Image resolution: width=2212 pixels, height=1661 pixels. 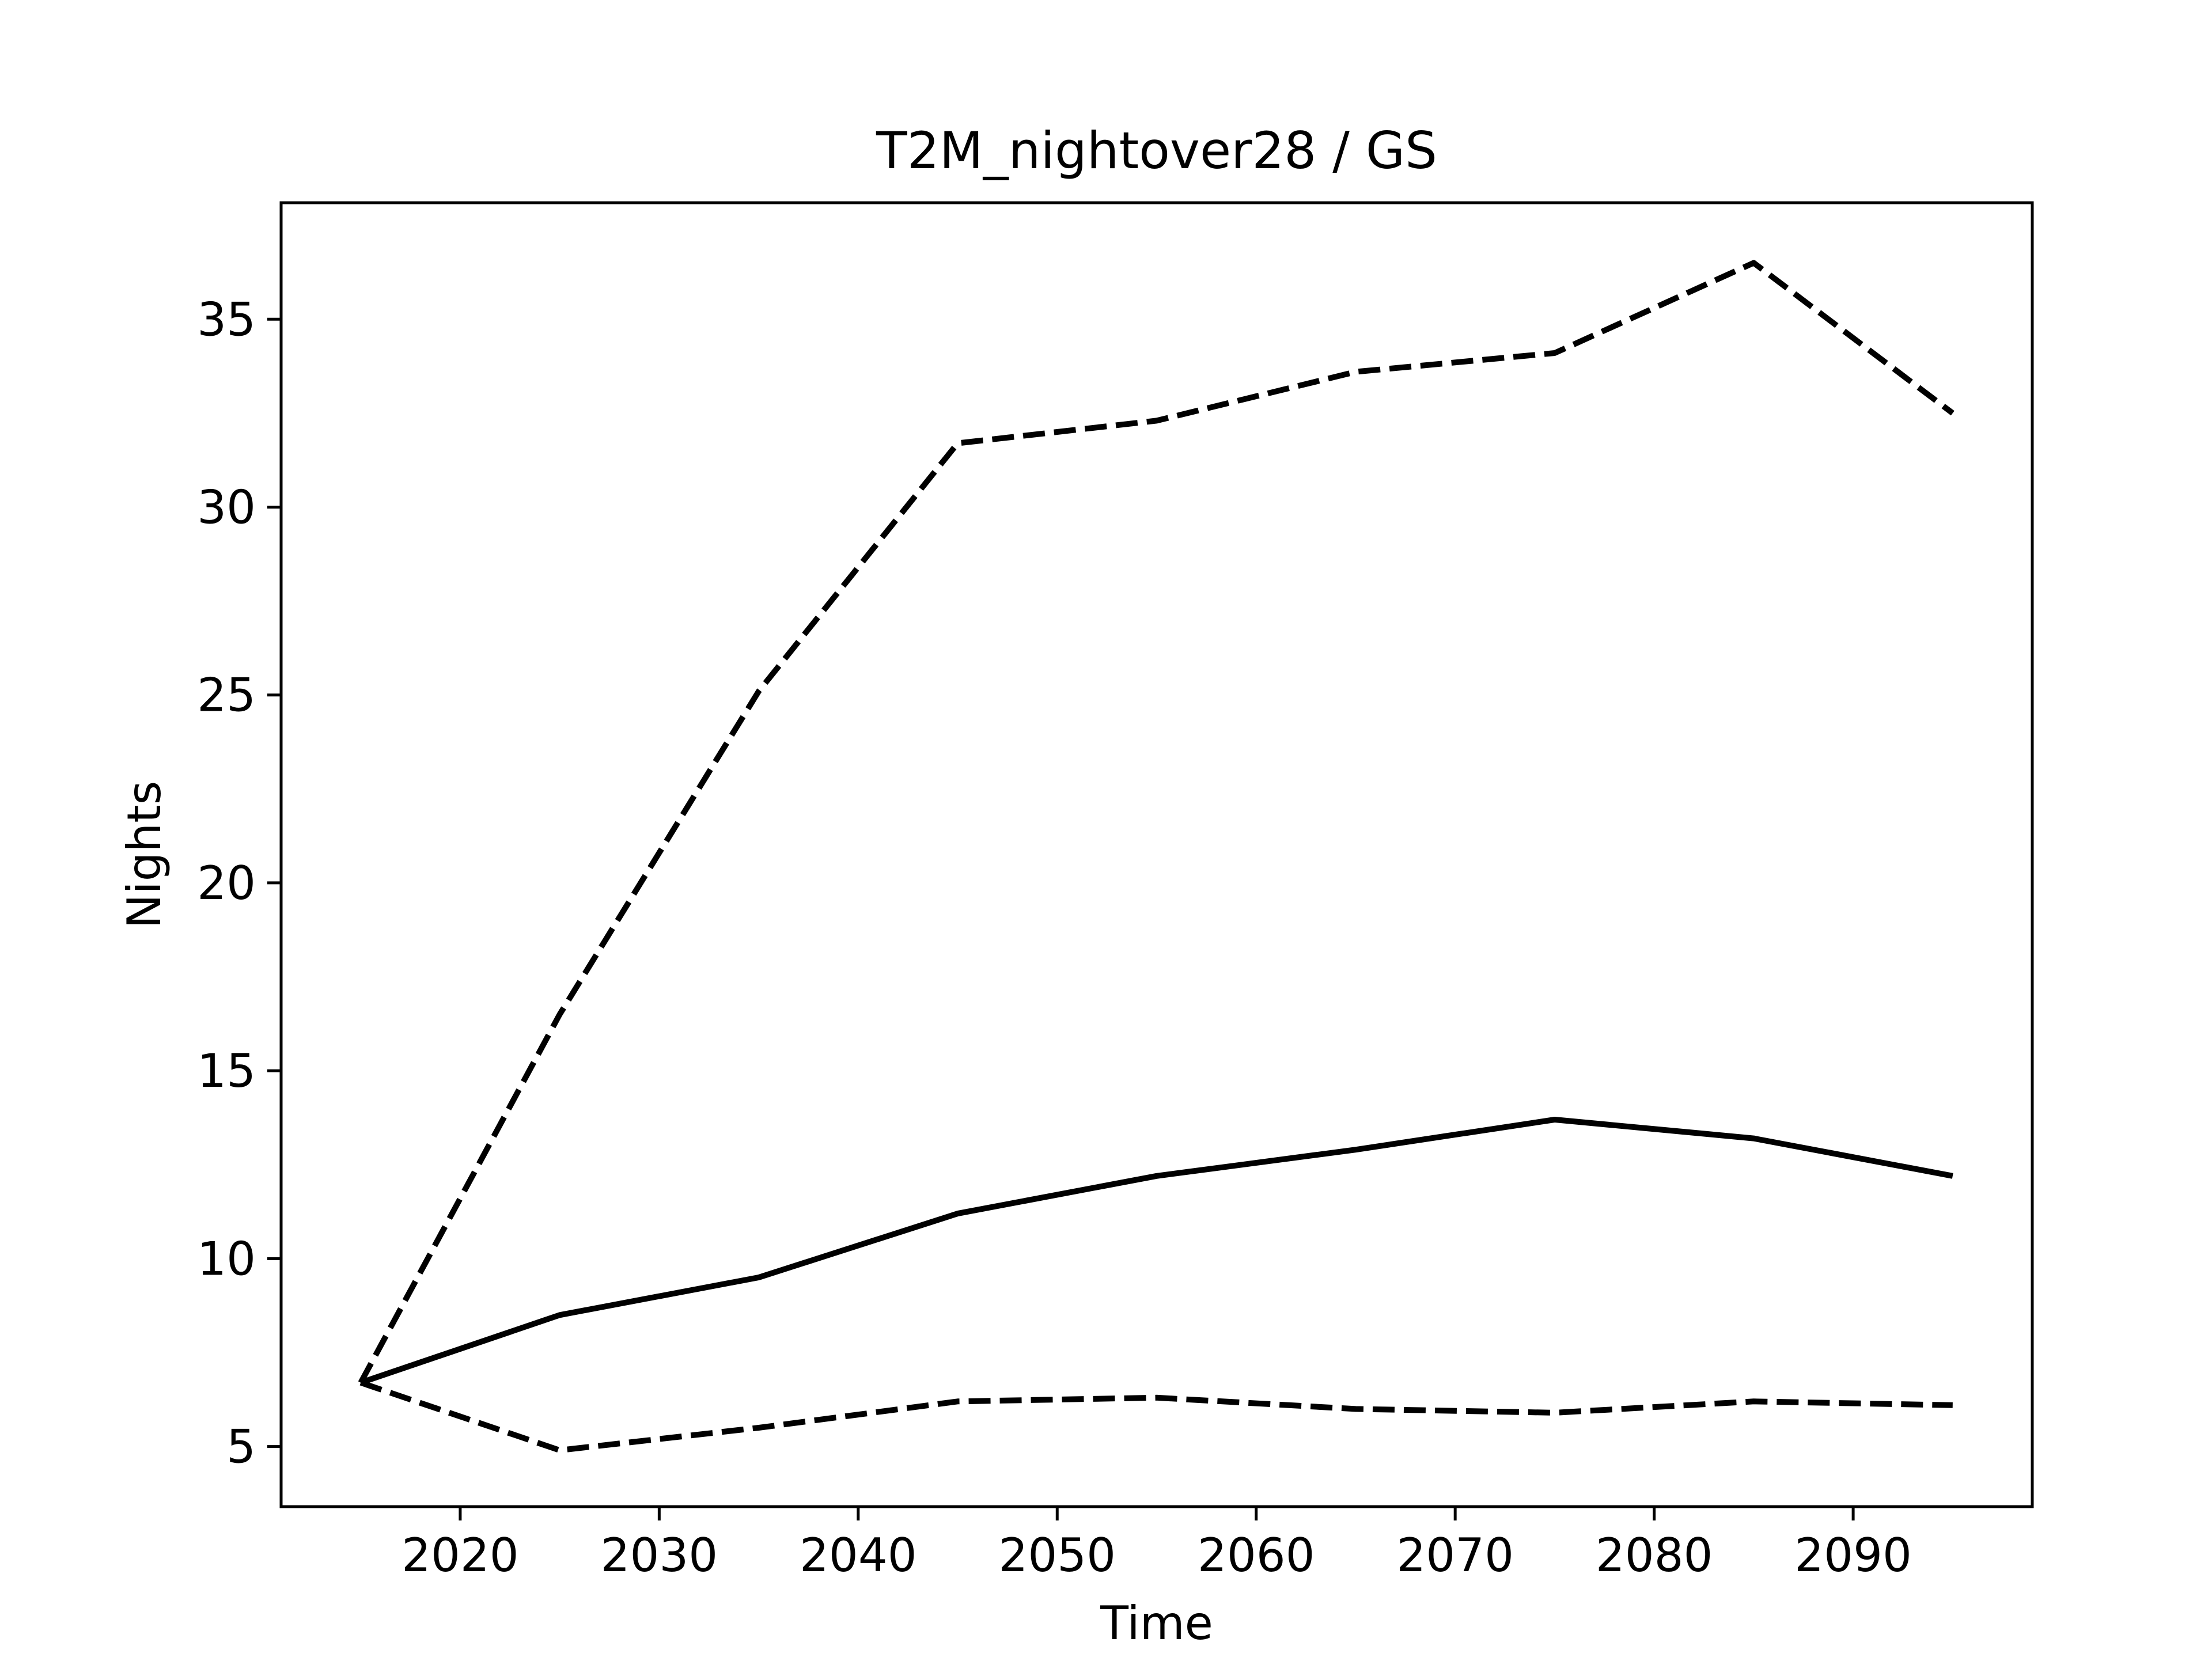 I want to click on y-tick-label: 20, so click(x=226, y=883).